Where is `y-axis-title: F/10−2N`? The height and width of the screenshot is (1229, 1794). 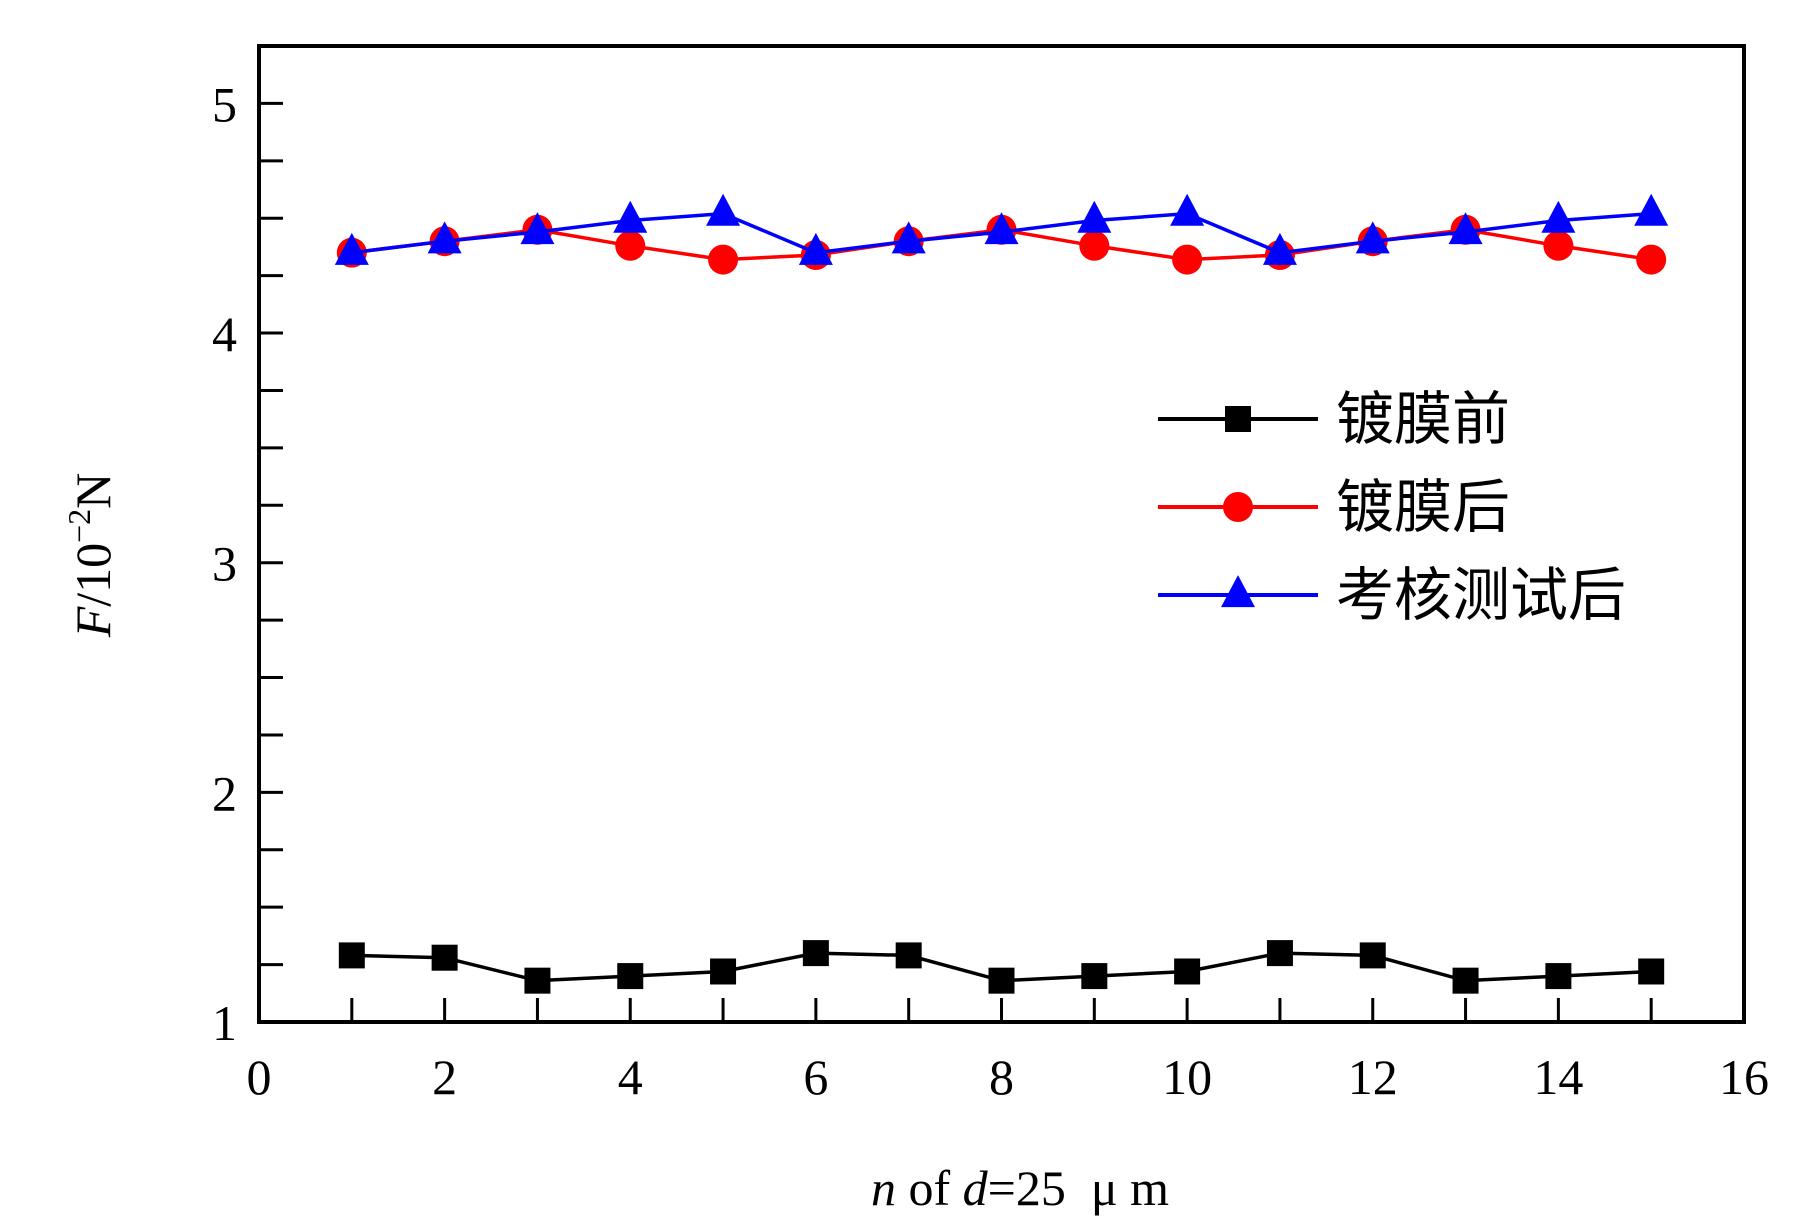
y-axis-title: F/10−2N is located at coordinates (91, 556).